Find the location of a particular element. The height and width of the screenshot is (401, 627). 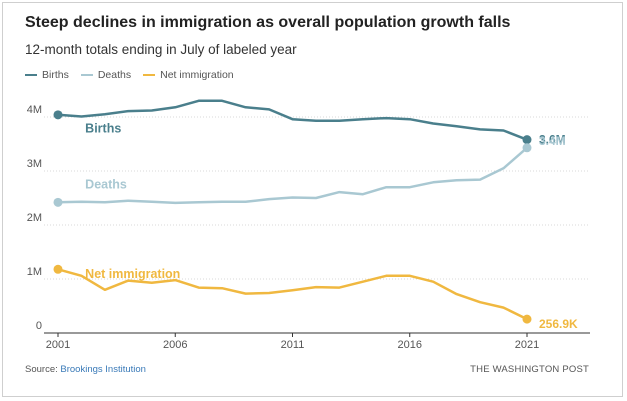

legend-item-births: Births is located at coordinates (47, 75).